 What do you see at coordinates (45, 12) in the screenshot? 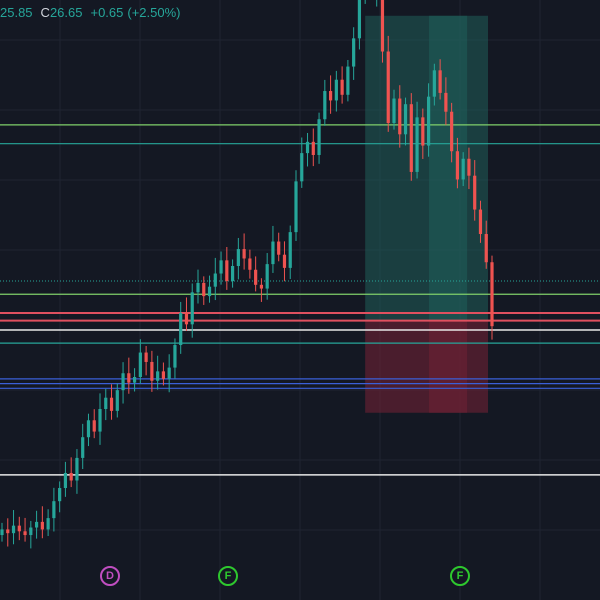
I see `close-label: C` at bounding box center [45, 12].